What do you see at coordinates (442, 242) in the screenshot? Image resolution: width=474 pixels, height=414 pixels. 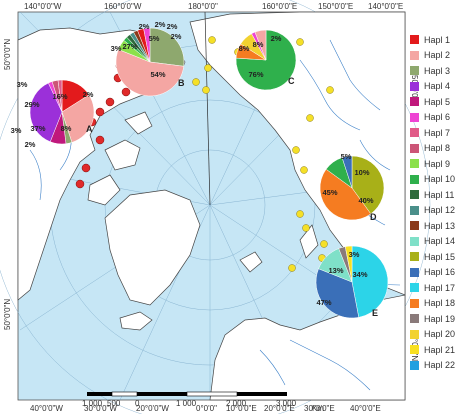 I see `legend-item: Hapl 14` at bounding box center [442, 242].